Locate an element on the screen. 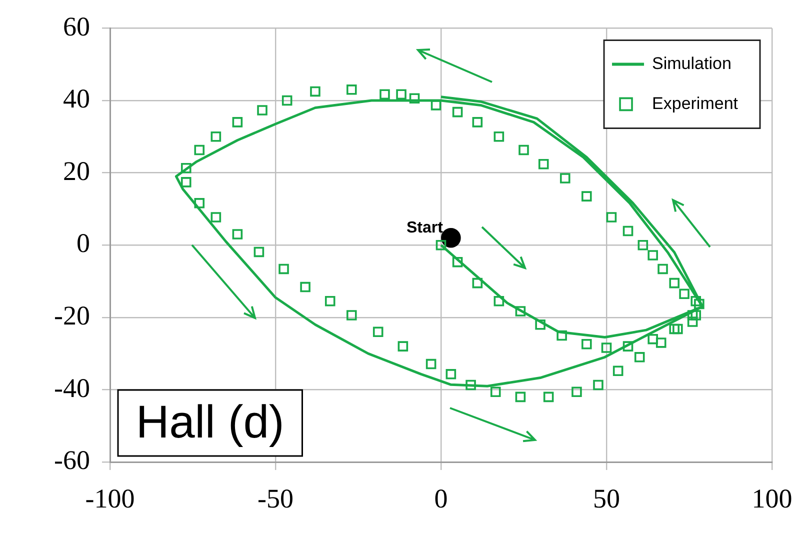 The image size is (808, 549). x-tick-label: 100 is located at coordinates (772, 498).